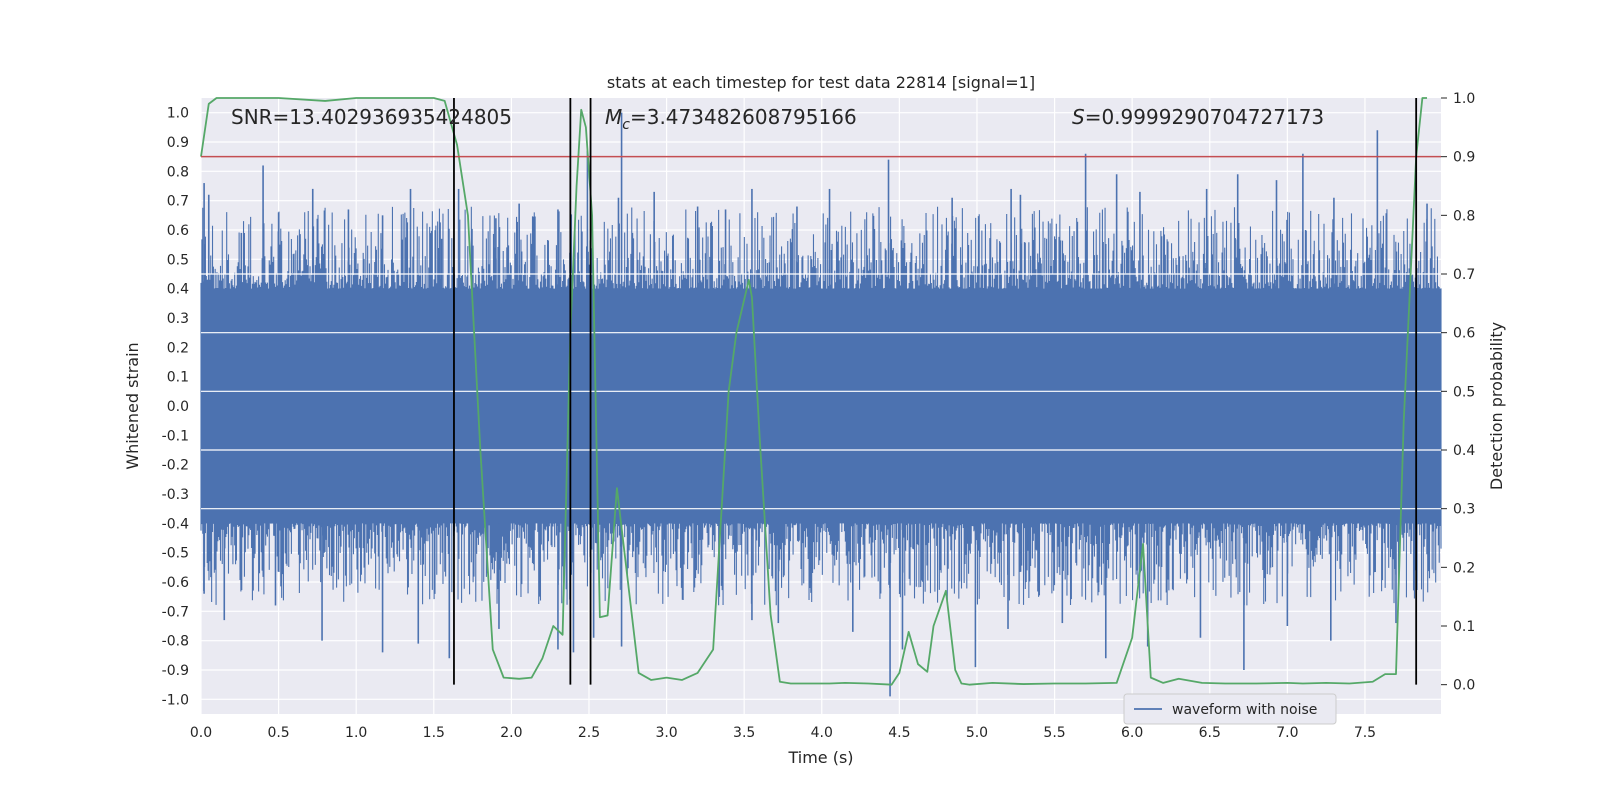 The width and height of the screenshot is (1600, 800). What do you see at coordinates (434, 733) in the screenshot?
I see `x-tick-label: 1.5` at bounding box center [434, 733].